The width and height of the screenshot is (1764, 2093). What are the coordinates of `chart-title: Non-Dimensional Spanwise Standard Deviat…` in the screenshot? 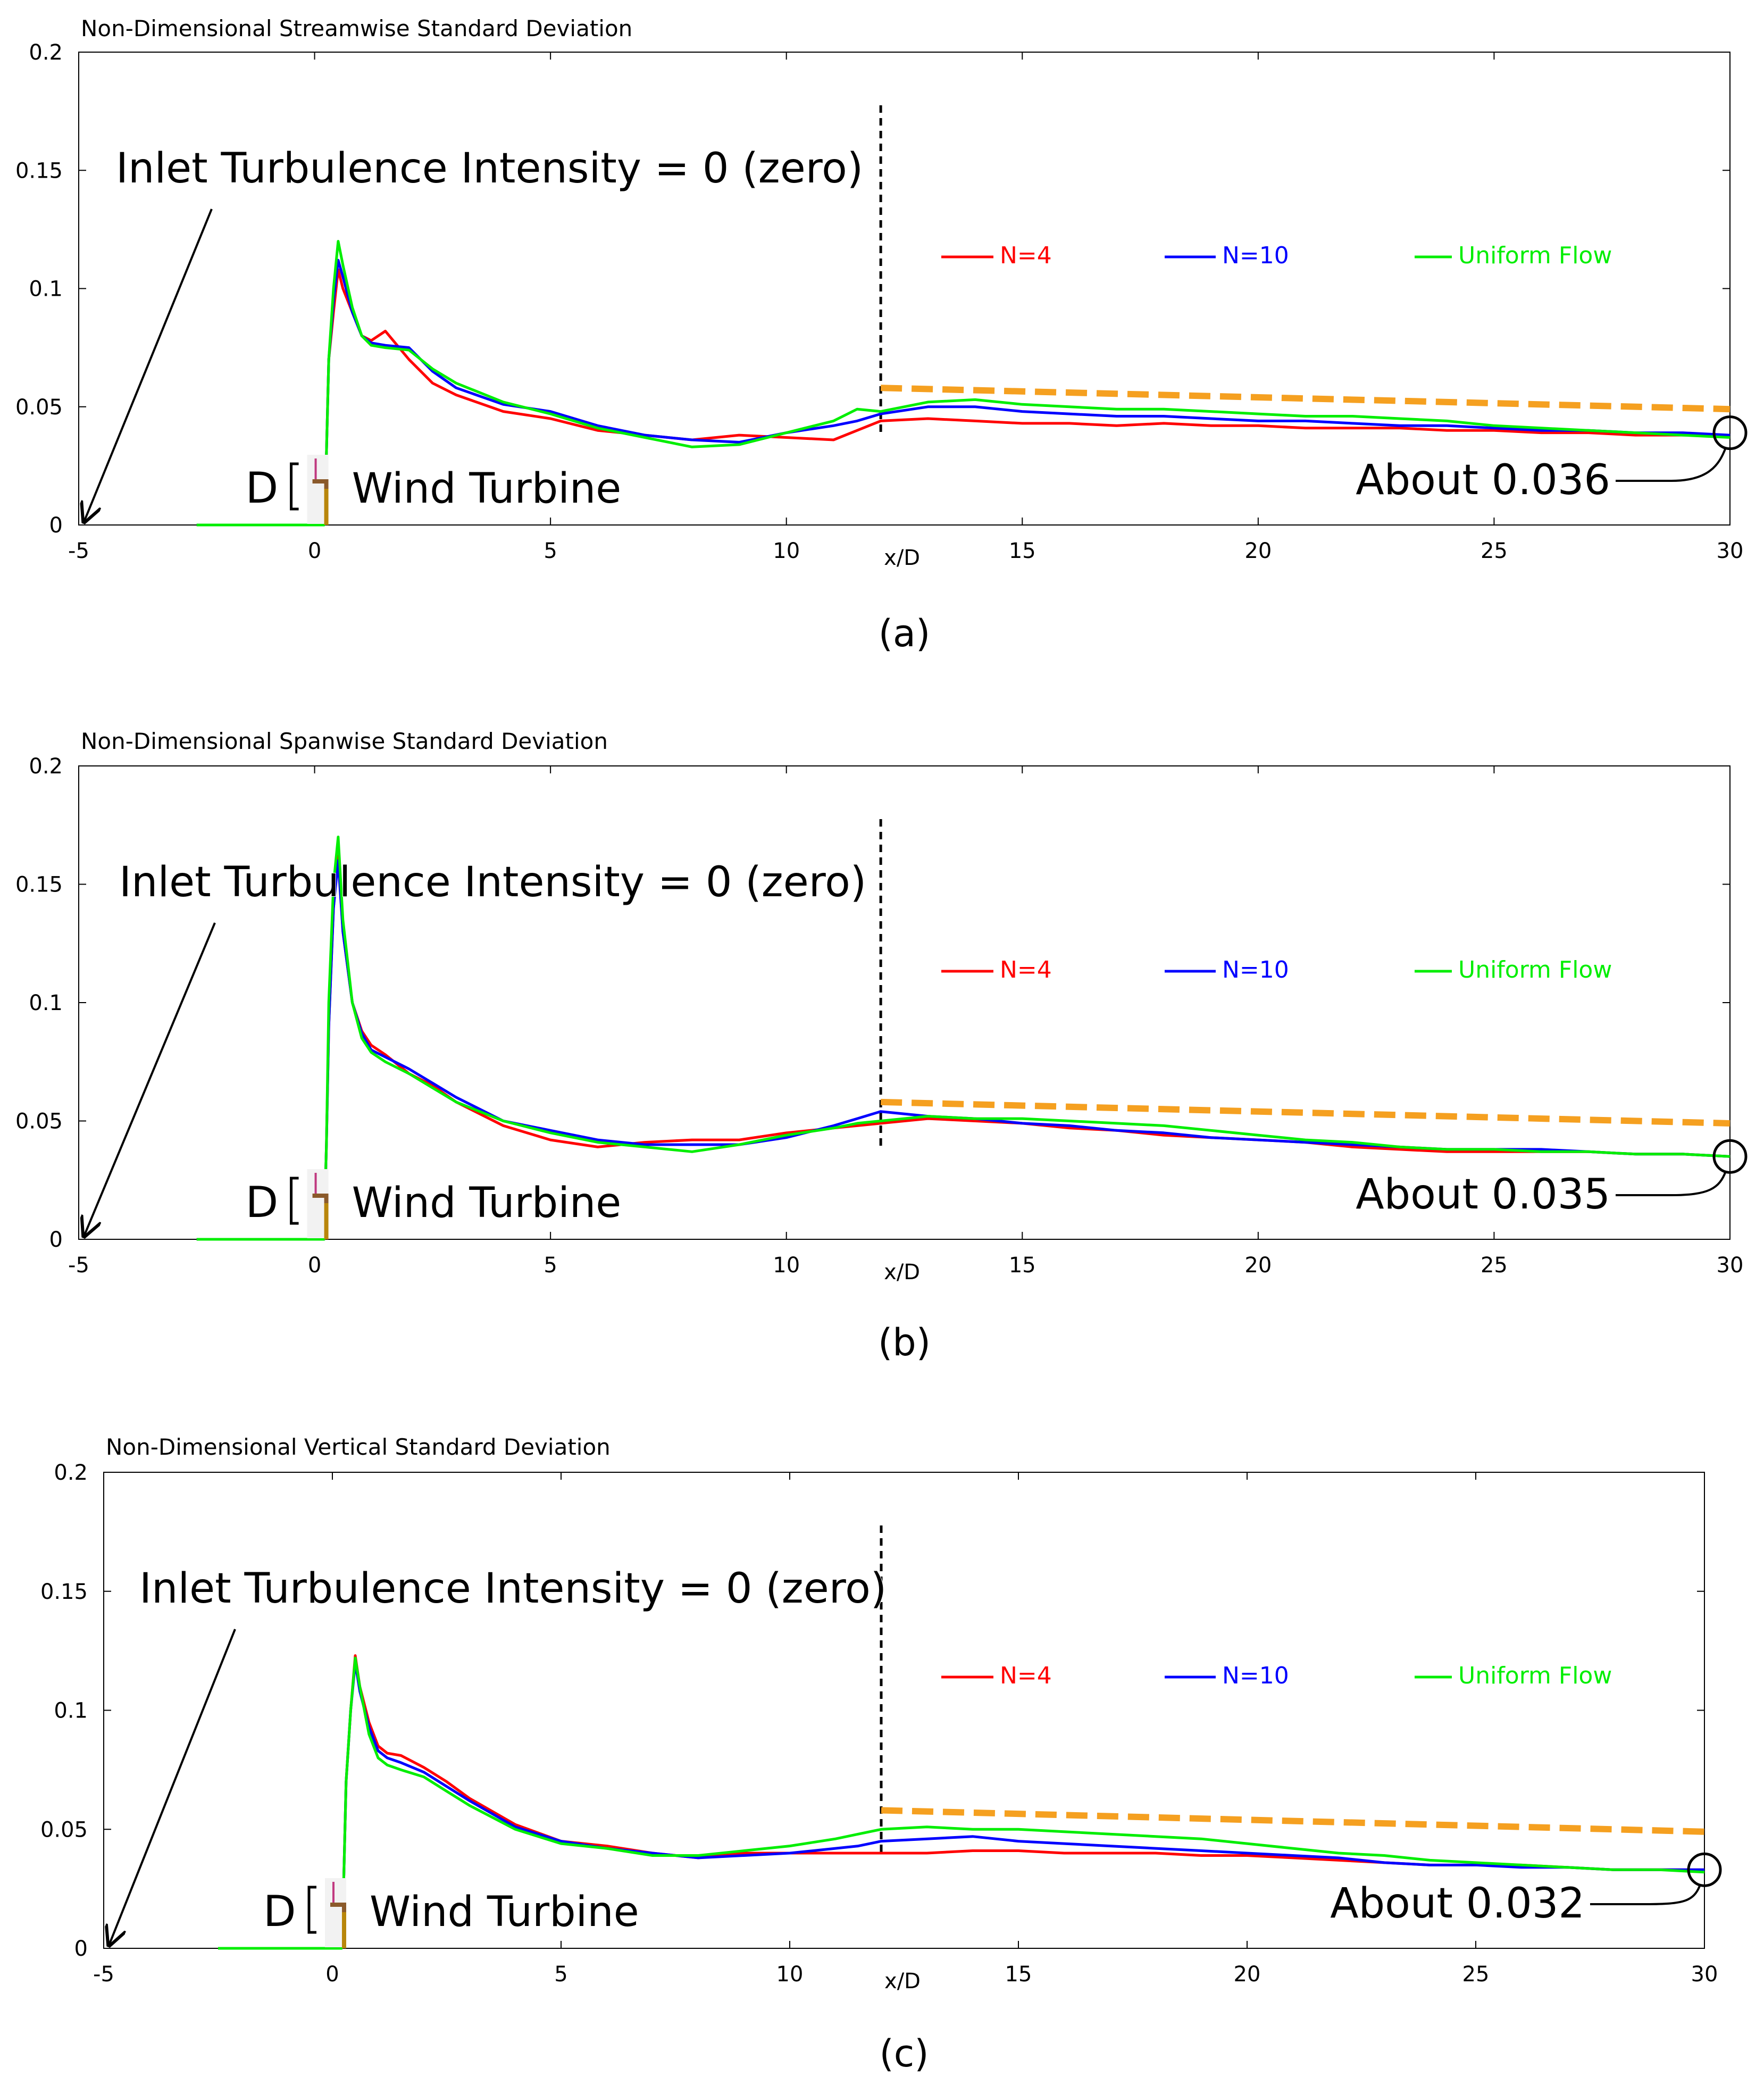 It's located at (345, 741).